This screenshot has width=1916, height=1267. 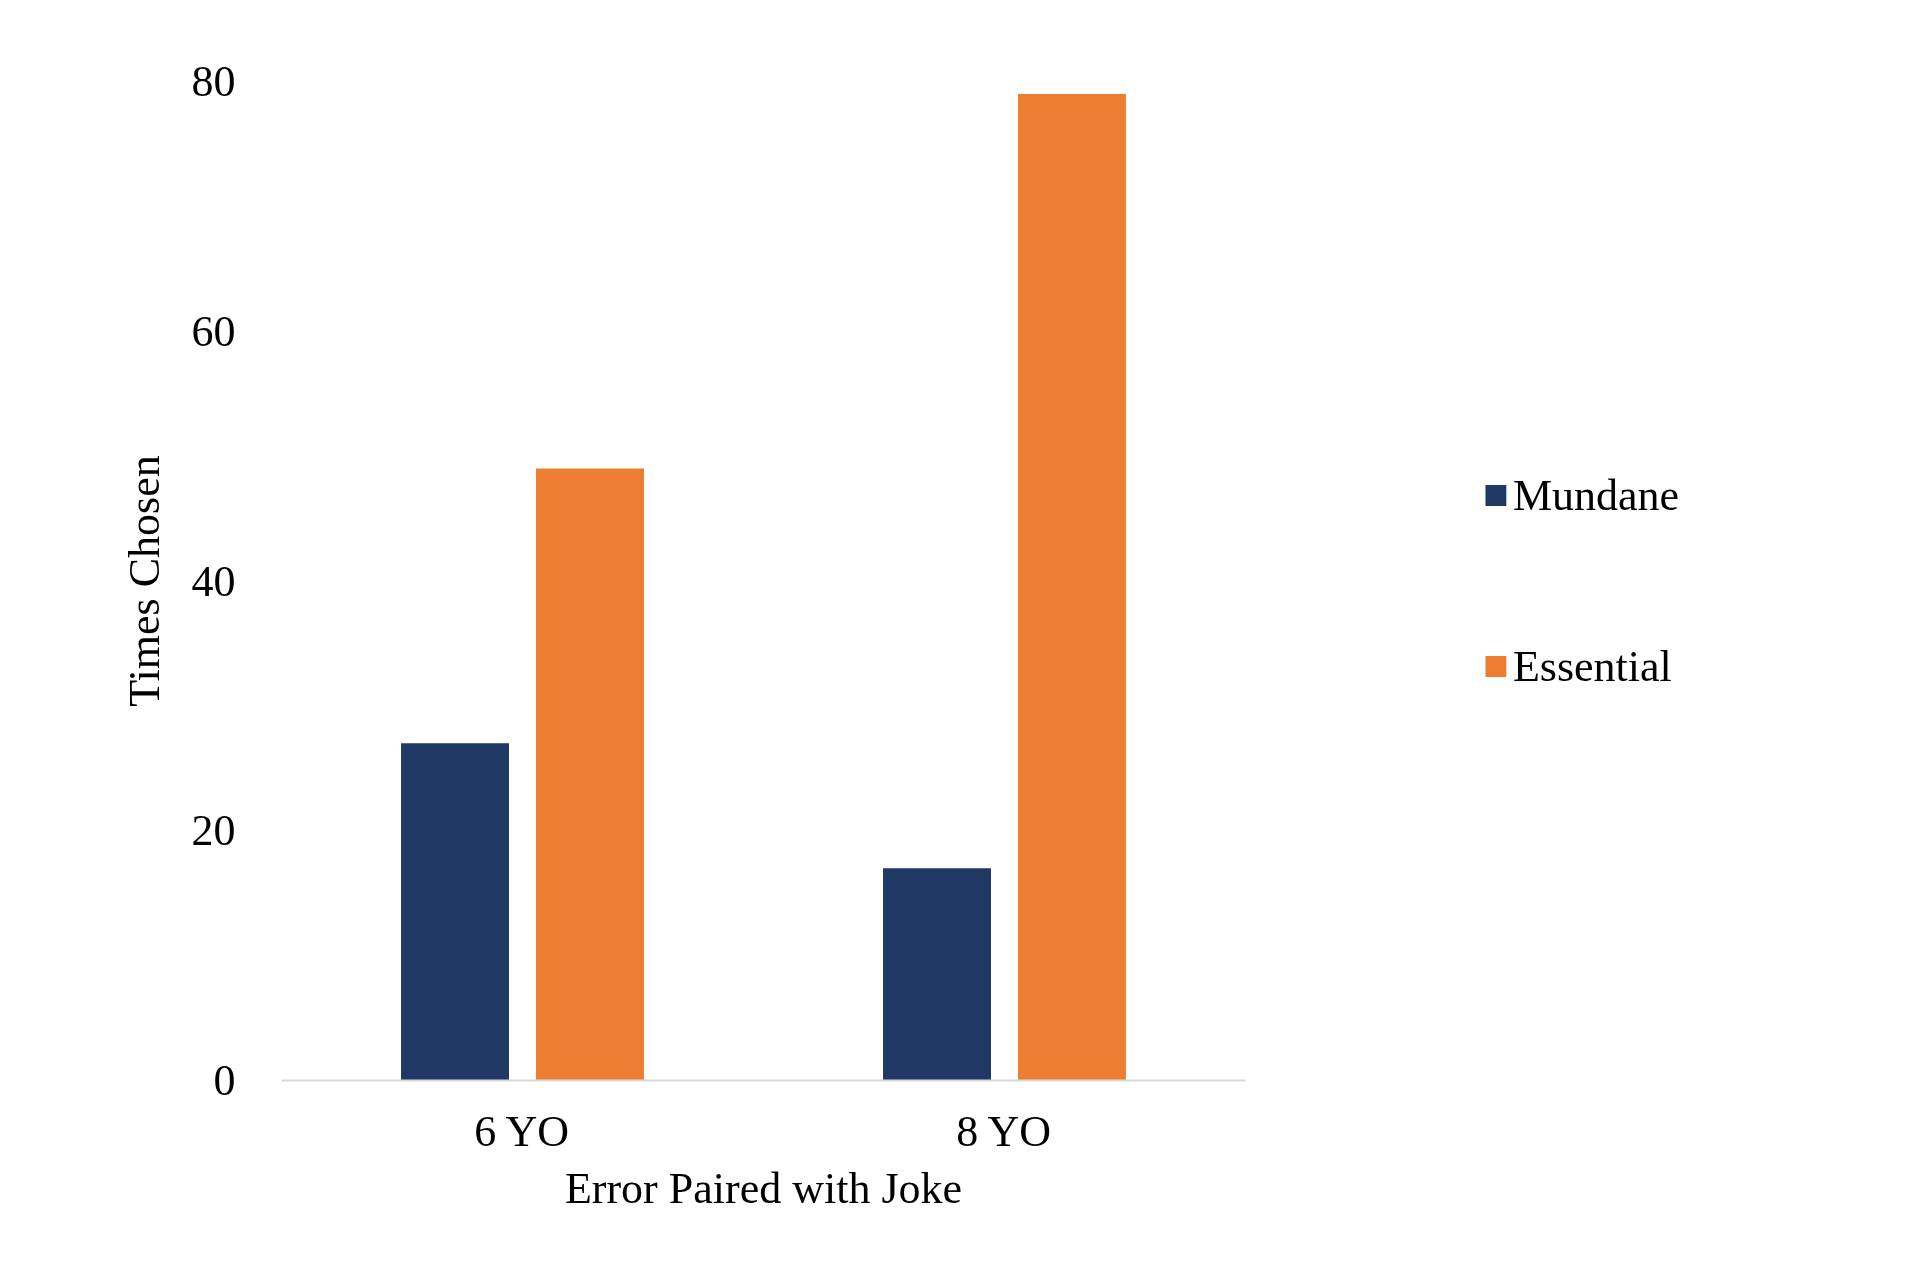 What do you see at coordinates (213, 831) in the screenshot?
I see `y-tick-label: 20` at bounding box center [213, 831].